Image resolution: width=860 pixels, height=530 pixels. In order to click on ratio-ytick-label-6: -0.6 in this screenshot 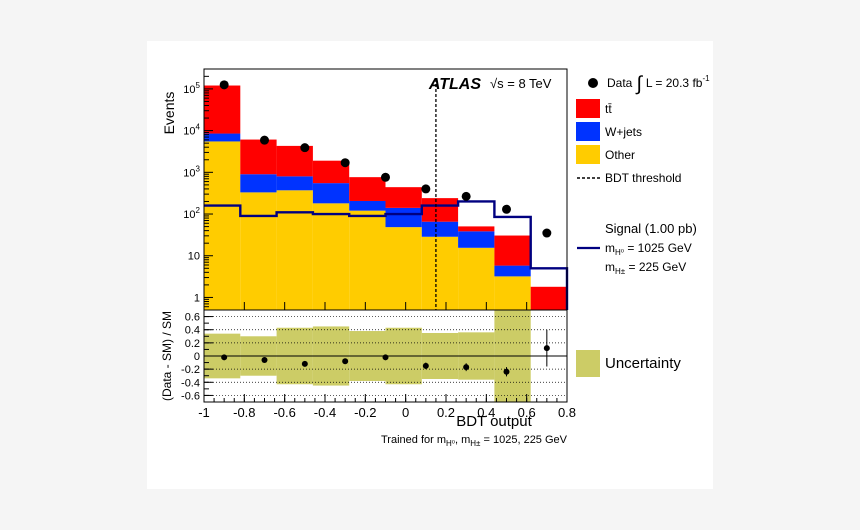, I will do `click(190, 396)`.